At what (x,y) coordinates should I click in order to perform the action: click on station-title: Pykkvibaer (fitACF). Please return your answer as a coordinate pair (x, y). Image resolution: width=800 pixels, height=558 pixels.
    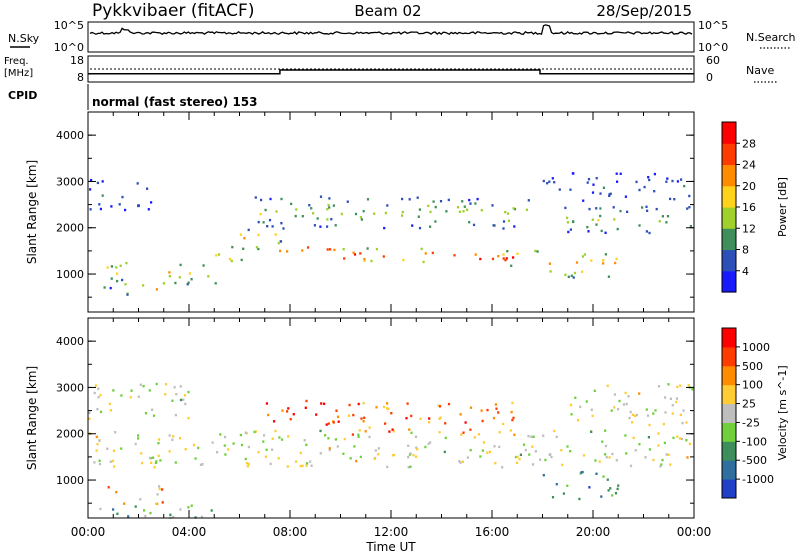
    Looking at the image, I should click on (173, 11).